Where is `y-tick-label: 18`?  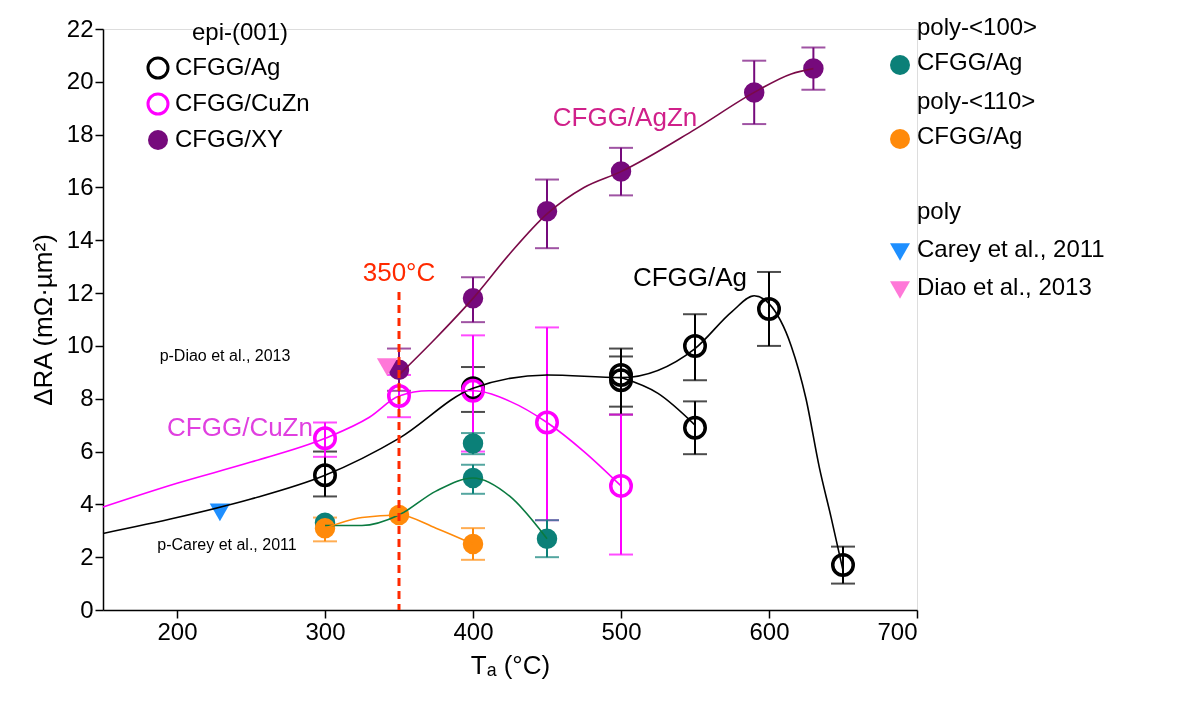 y-tick-label: 18 is located at coordinates (80, 134).